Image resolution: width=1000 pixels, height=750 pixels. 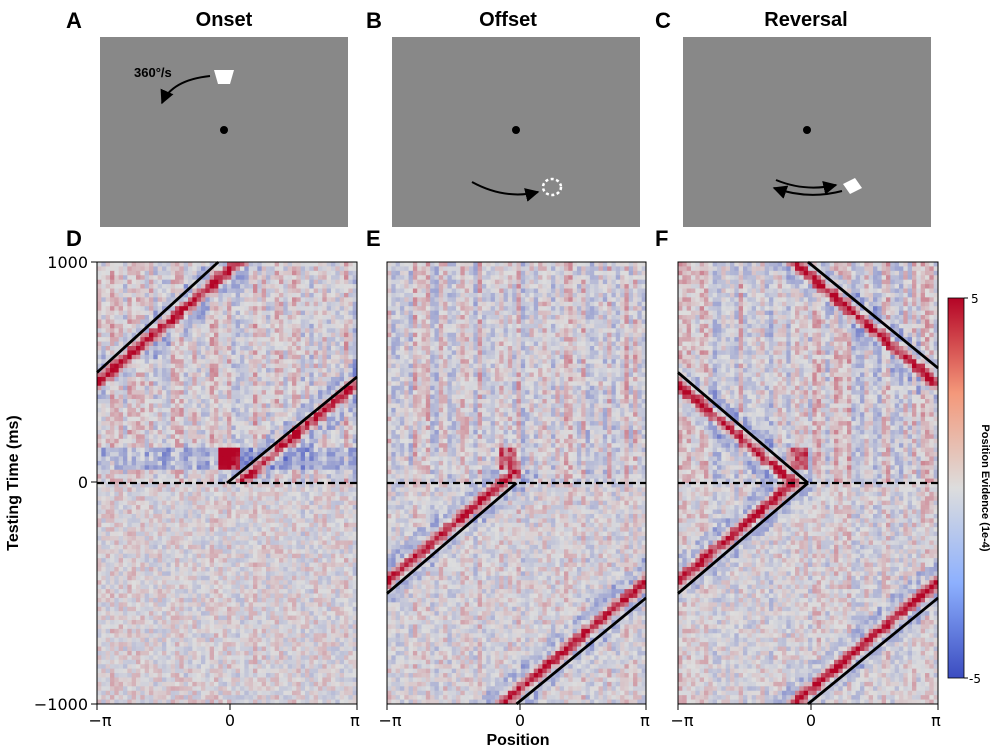 I want to click on panel-letter-b: B, so click(x=374, y=20).